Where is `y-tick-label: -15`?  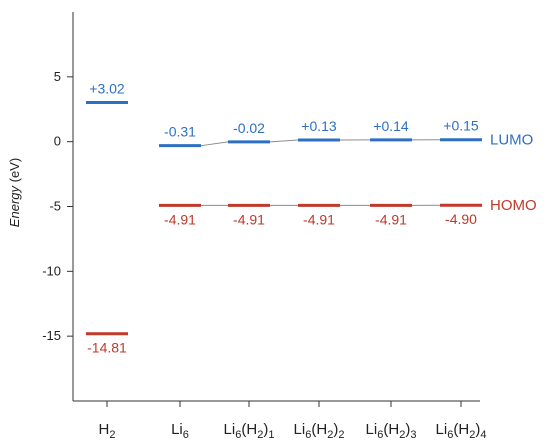 y-tick-label: -15 is located at coordinates (51, 335).